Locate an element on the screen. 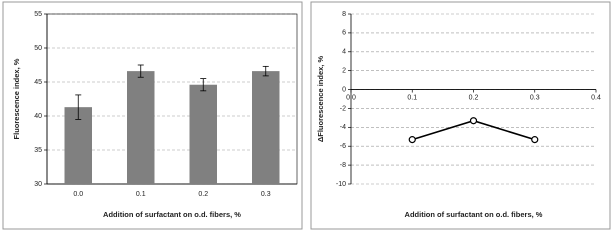 The image size is (614, 240). y-tick-label: 2 is located at coordinates (344, 71).